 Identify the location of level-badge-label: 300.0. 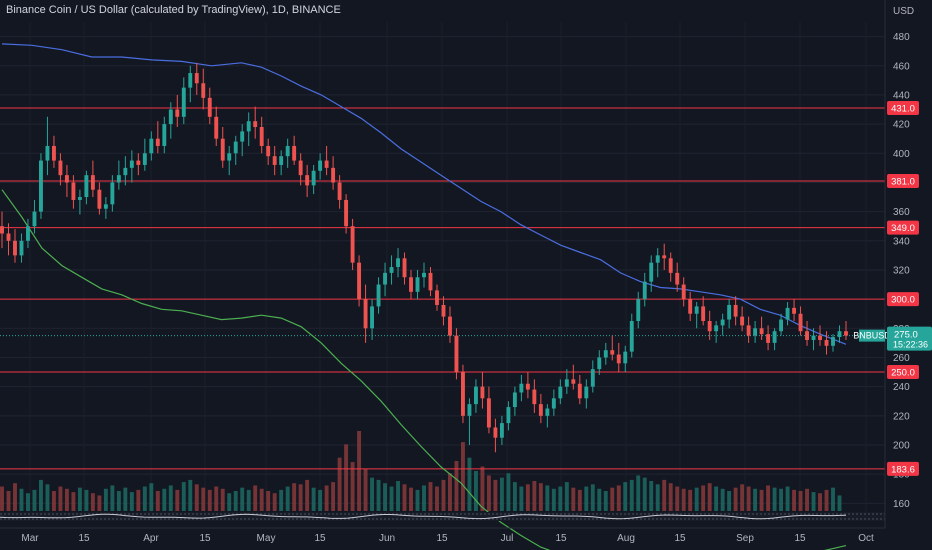
(903, 300).